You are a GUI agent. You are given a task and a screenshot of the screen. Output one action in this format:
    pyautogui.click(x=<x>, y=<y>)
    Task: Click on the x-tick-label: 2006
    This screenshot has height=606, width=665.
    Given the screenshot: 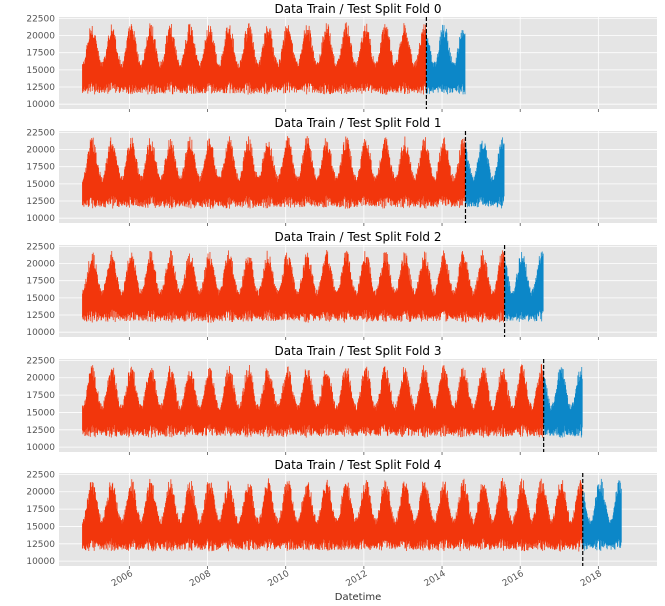 What is the action you would take?
    pyautogui.click(x=122, y=579)
    